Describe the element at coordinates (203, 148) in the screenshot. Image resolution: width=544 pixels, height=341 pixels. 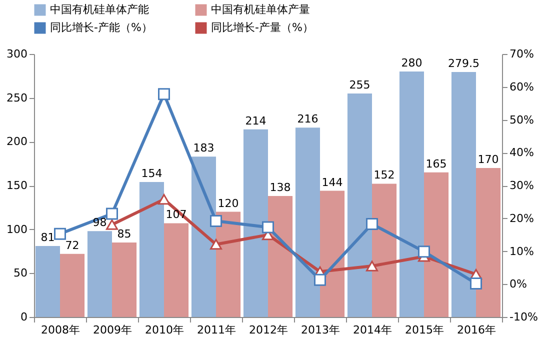
I see `data-label: 183` at that location.